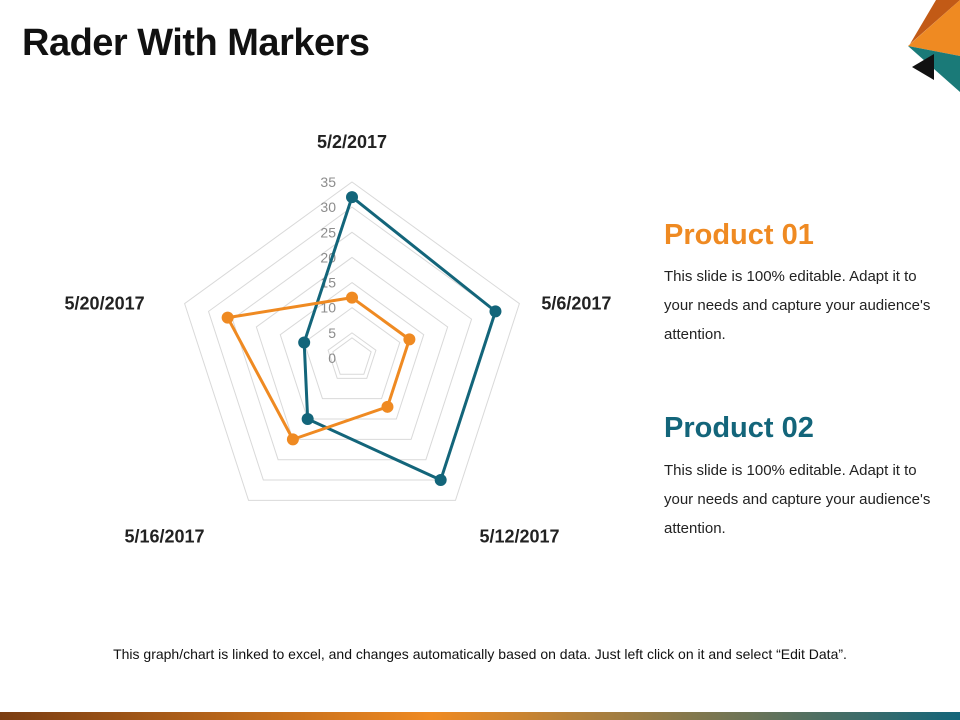 The image size is (960, 720). Describe the element at coordinates (328, 232) in the screenshot. I see `tick-label: 25` at that location.